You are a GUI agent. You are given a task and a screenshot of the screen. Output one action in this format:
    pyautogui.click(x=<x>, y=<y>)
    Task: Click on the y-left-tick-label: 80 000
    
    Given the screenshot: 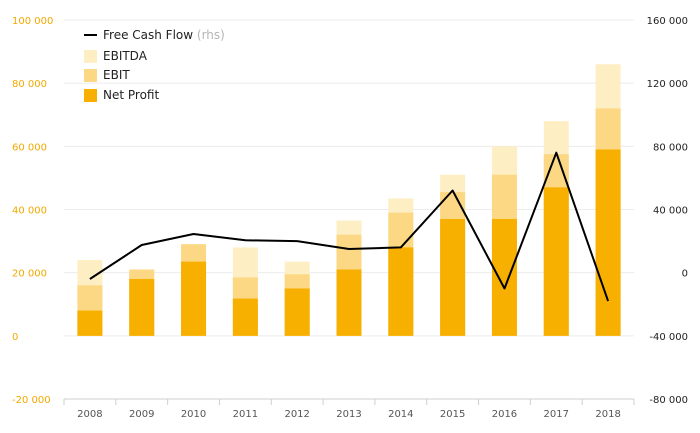 What is the action you would take?
    pyautogui.click(x=29, y=84)
    